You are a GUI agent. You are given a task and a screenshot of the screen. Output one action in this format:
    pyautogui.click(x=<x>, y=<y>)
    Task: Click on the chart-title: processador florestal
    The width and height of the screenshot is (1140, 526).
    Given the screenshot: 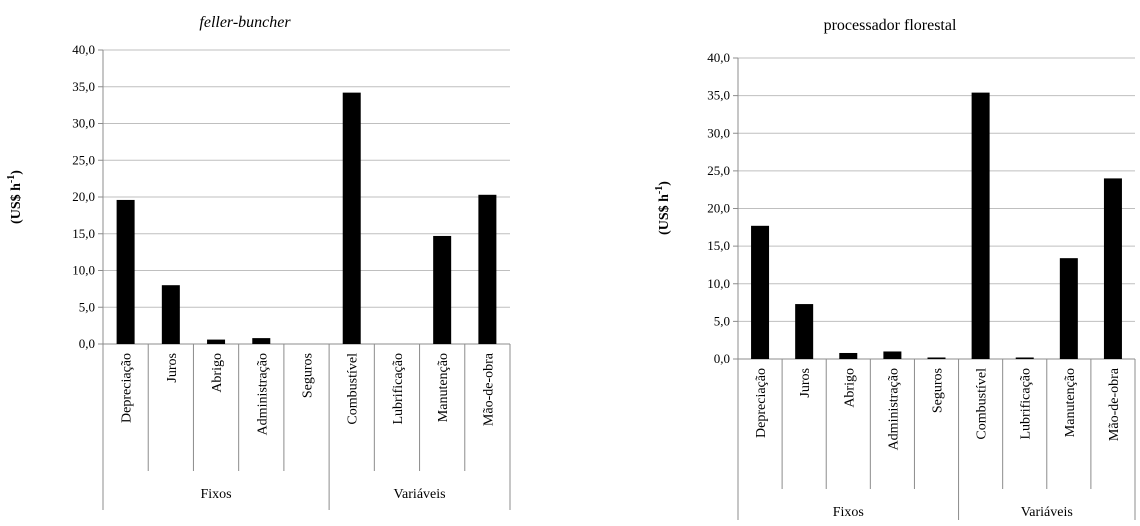 What is the action you would take?
    pyautogui.click(x=890, y=25)
    